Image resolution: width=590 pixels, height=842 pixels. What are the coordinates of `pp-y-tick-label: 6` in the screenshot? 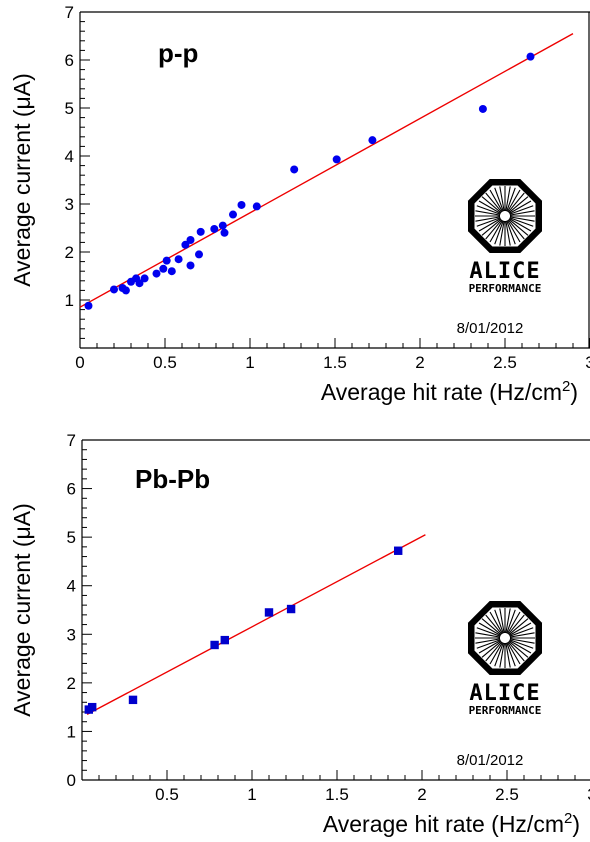 It's located at (69, 60).